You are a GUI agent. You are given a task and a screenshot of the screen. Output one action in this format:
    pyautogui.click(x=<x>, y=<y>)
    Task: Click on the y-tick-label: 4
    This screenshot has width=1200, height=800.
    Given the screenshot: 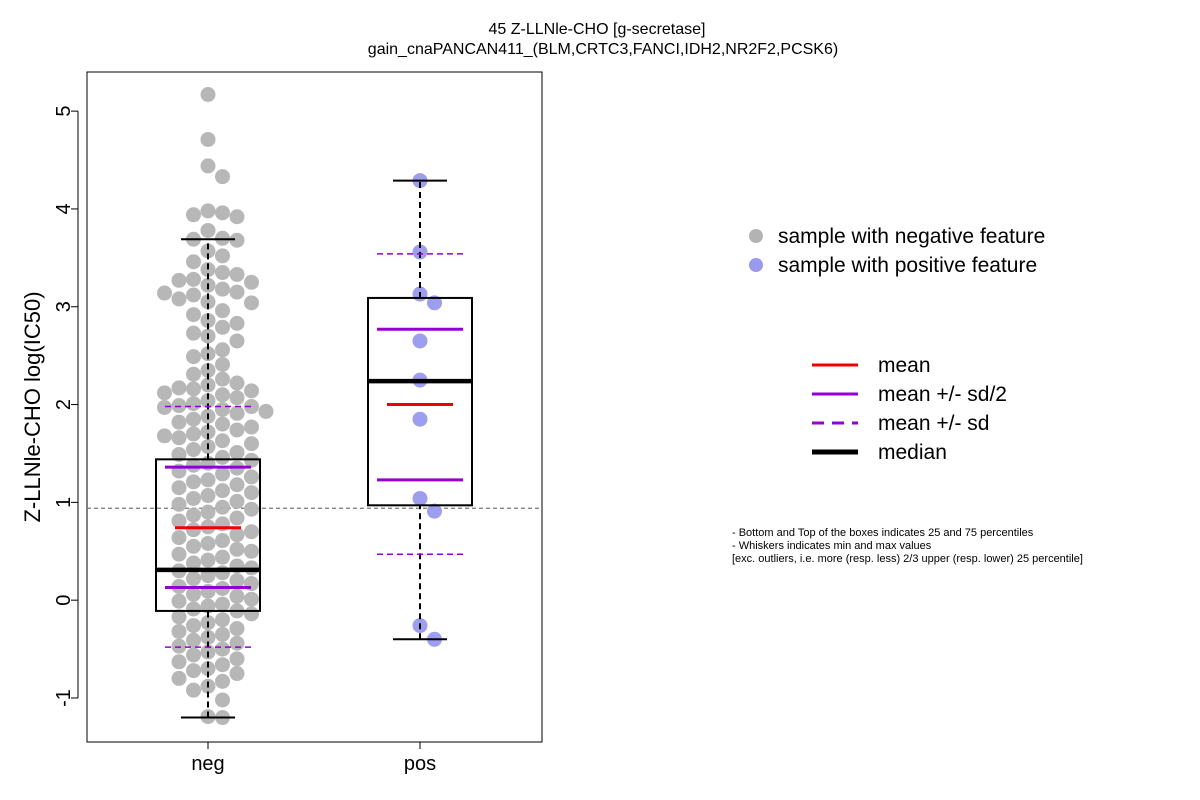 What is the action you would take?
    pyautogui.click(x=64, y=208)
    